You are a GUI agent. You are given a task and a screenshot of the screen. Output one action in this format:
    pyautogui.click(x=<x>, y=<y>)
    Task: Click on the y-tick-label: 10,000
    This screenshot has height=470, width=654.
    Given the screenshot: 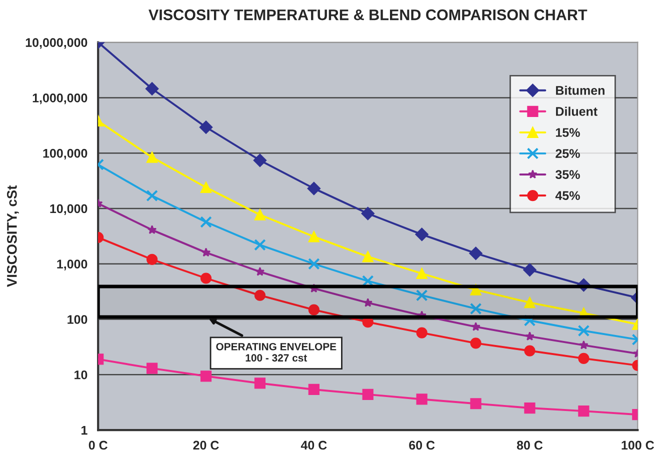 What is the action you would take?
    pyautogui.click(x=69, y=209)
    